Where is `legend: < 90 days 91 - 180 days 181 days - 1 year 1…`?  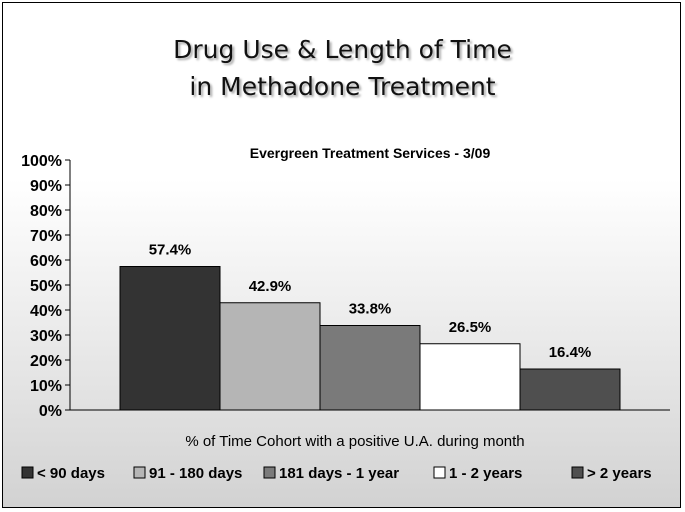
legend: < 90 days 91 - 180 days 181 days - 1 year 1… is located at coordinates (336, 473).